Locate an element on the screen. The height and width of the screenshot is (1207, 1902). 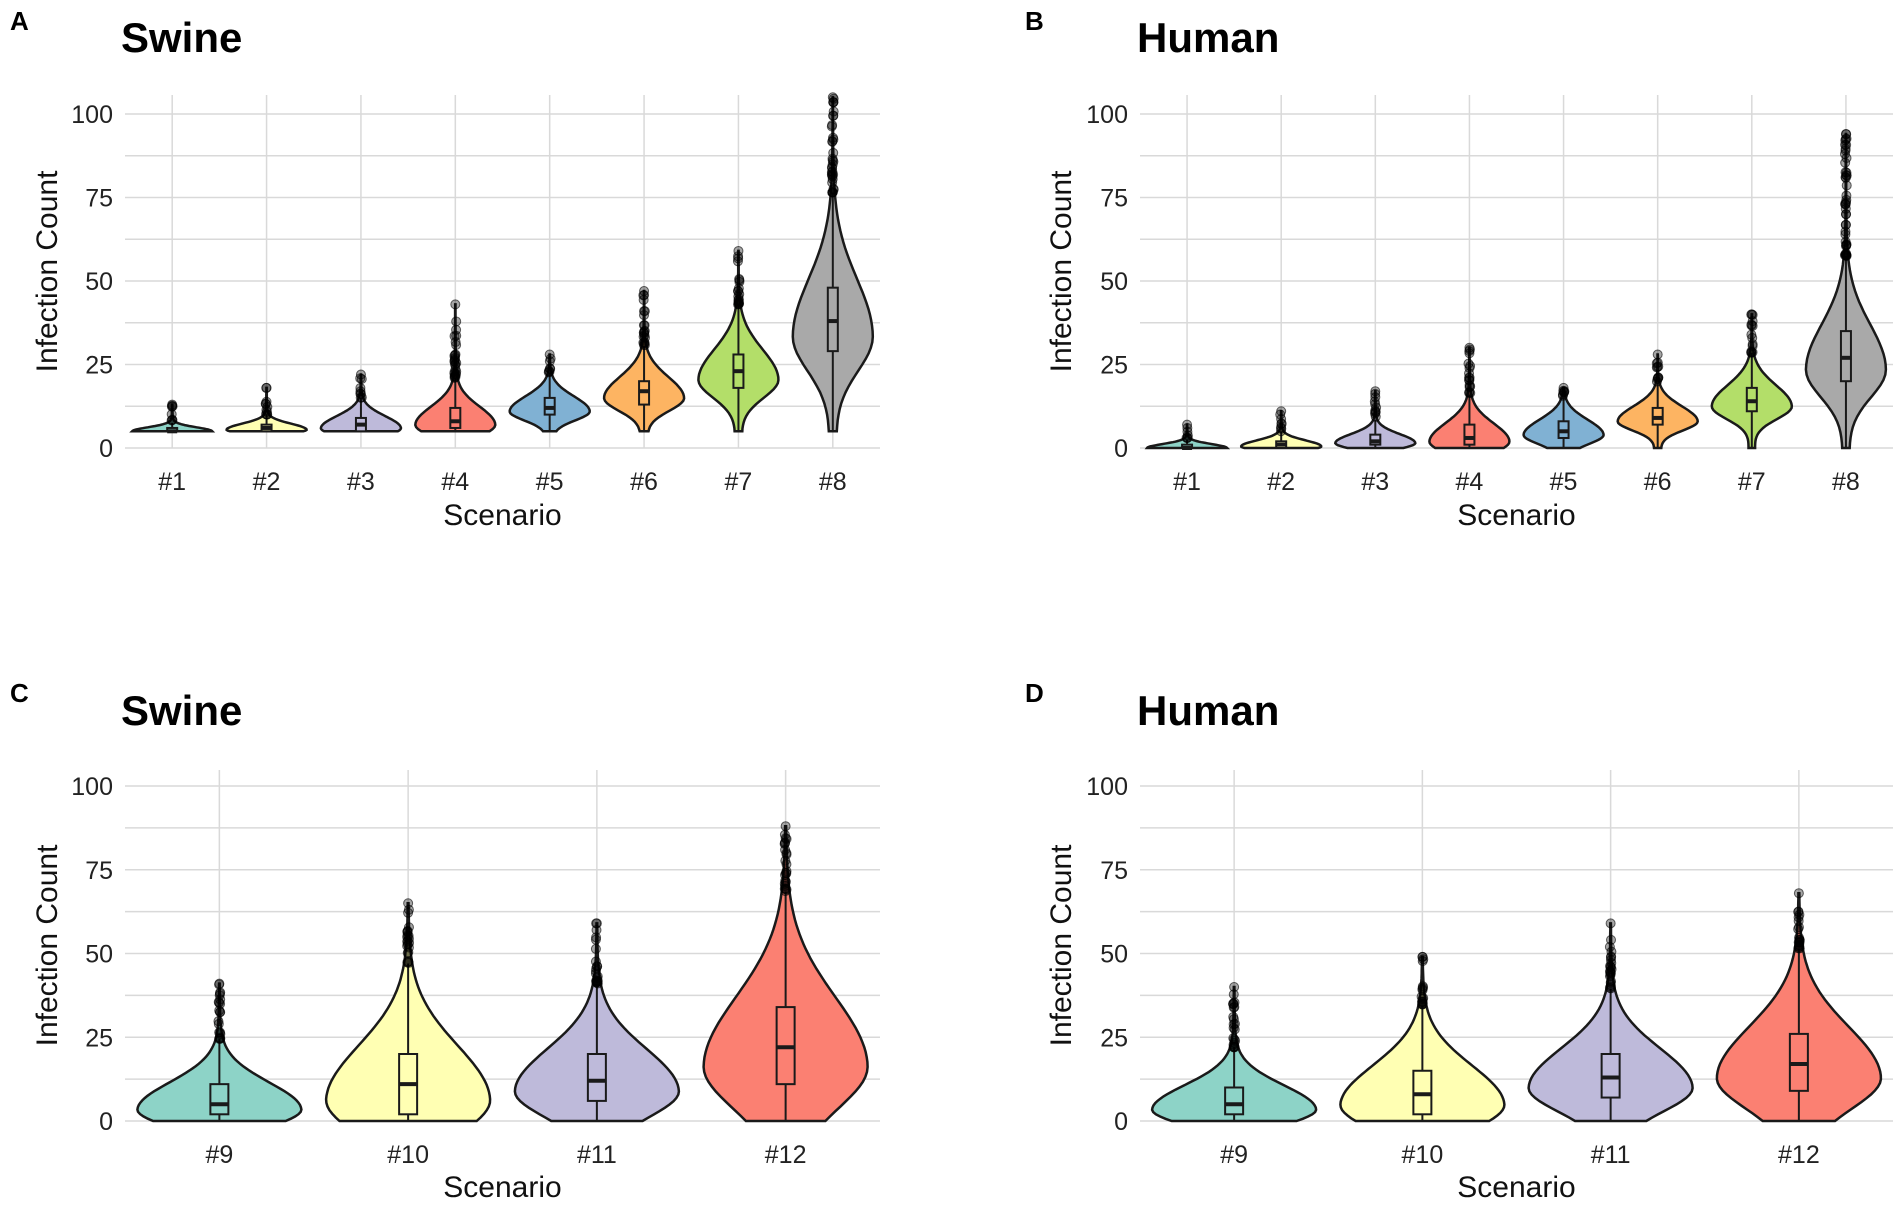
x-tick-label: #5 is located at coordinates (550, 482).